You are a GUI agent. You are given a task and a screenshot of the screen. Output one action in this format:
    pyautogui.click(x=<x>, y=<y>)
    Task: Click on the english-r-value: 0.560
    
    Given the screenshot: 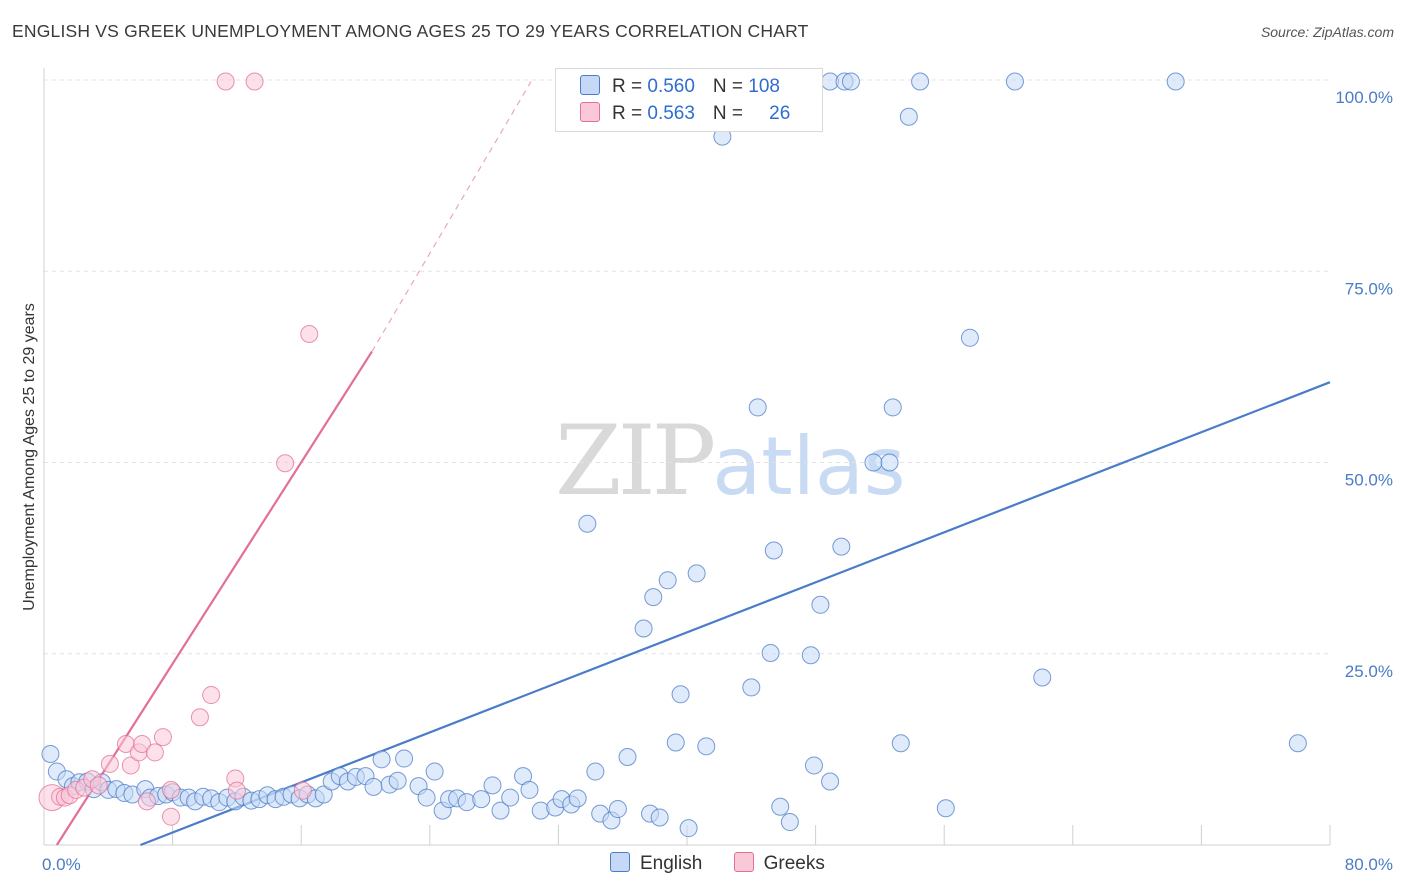 What is the action you would take?
    pyautogui.click(x=671, y=86)
    